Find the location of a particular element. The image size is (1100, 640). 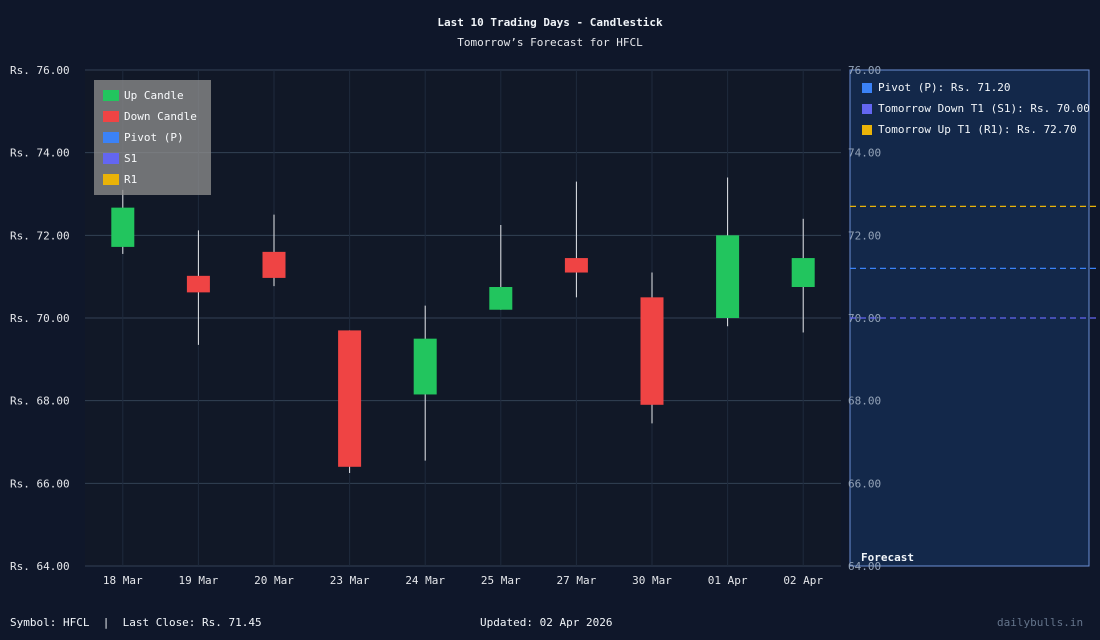

svg-text: 30 Mar is located at coordinates (652, 580).